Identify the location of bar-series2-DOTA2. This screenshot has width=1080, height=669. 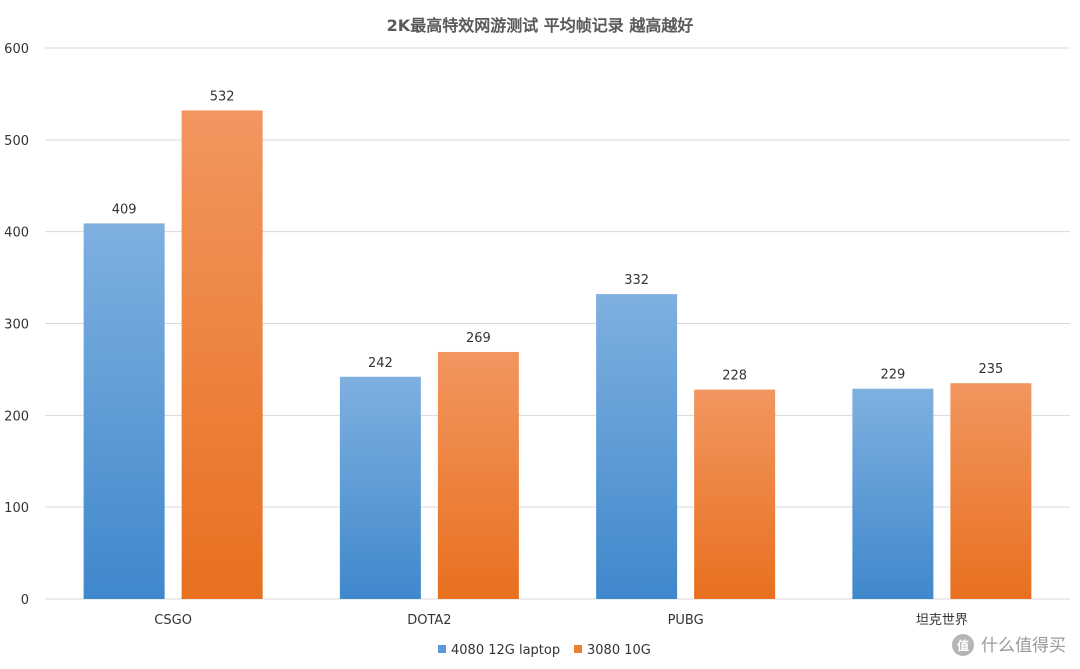
(478, 475).